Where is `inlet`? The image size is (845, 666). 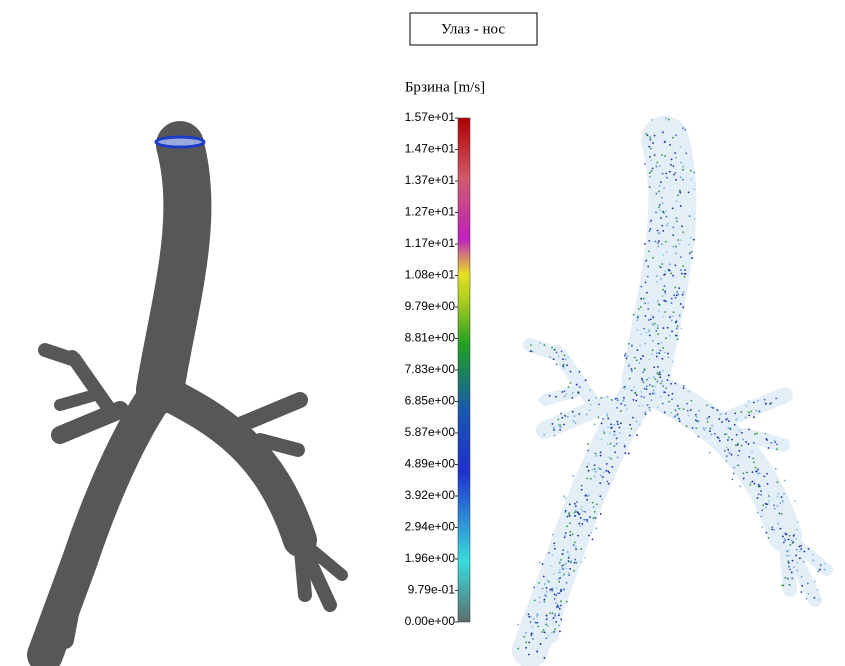
inlet is located at coordinates (180, 142).